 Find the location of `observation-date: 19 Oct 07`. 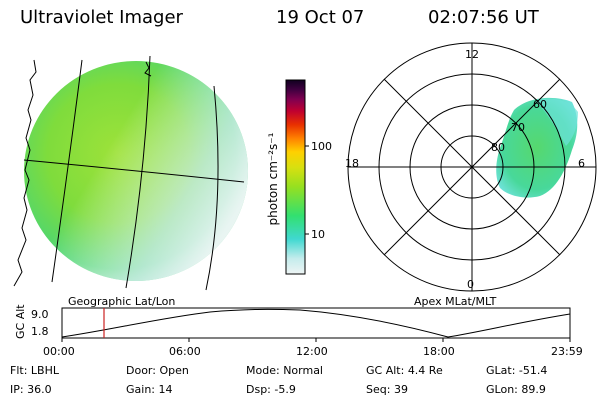

observation-date: 19 Oct 07 is located at coordinates (320, 17).